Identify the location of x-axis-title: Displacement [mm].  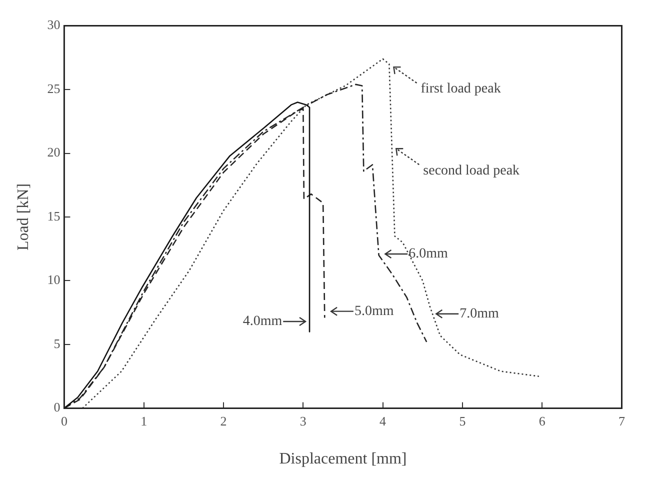
(343, 459).